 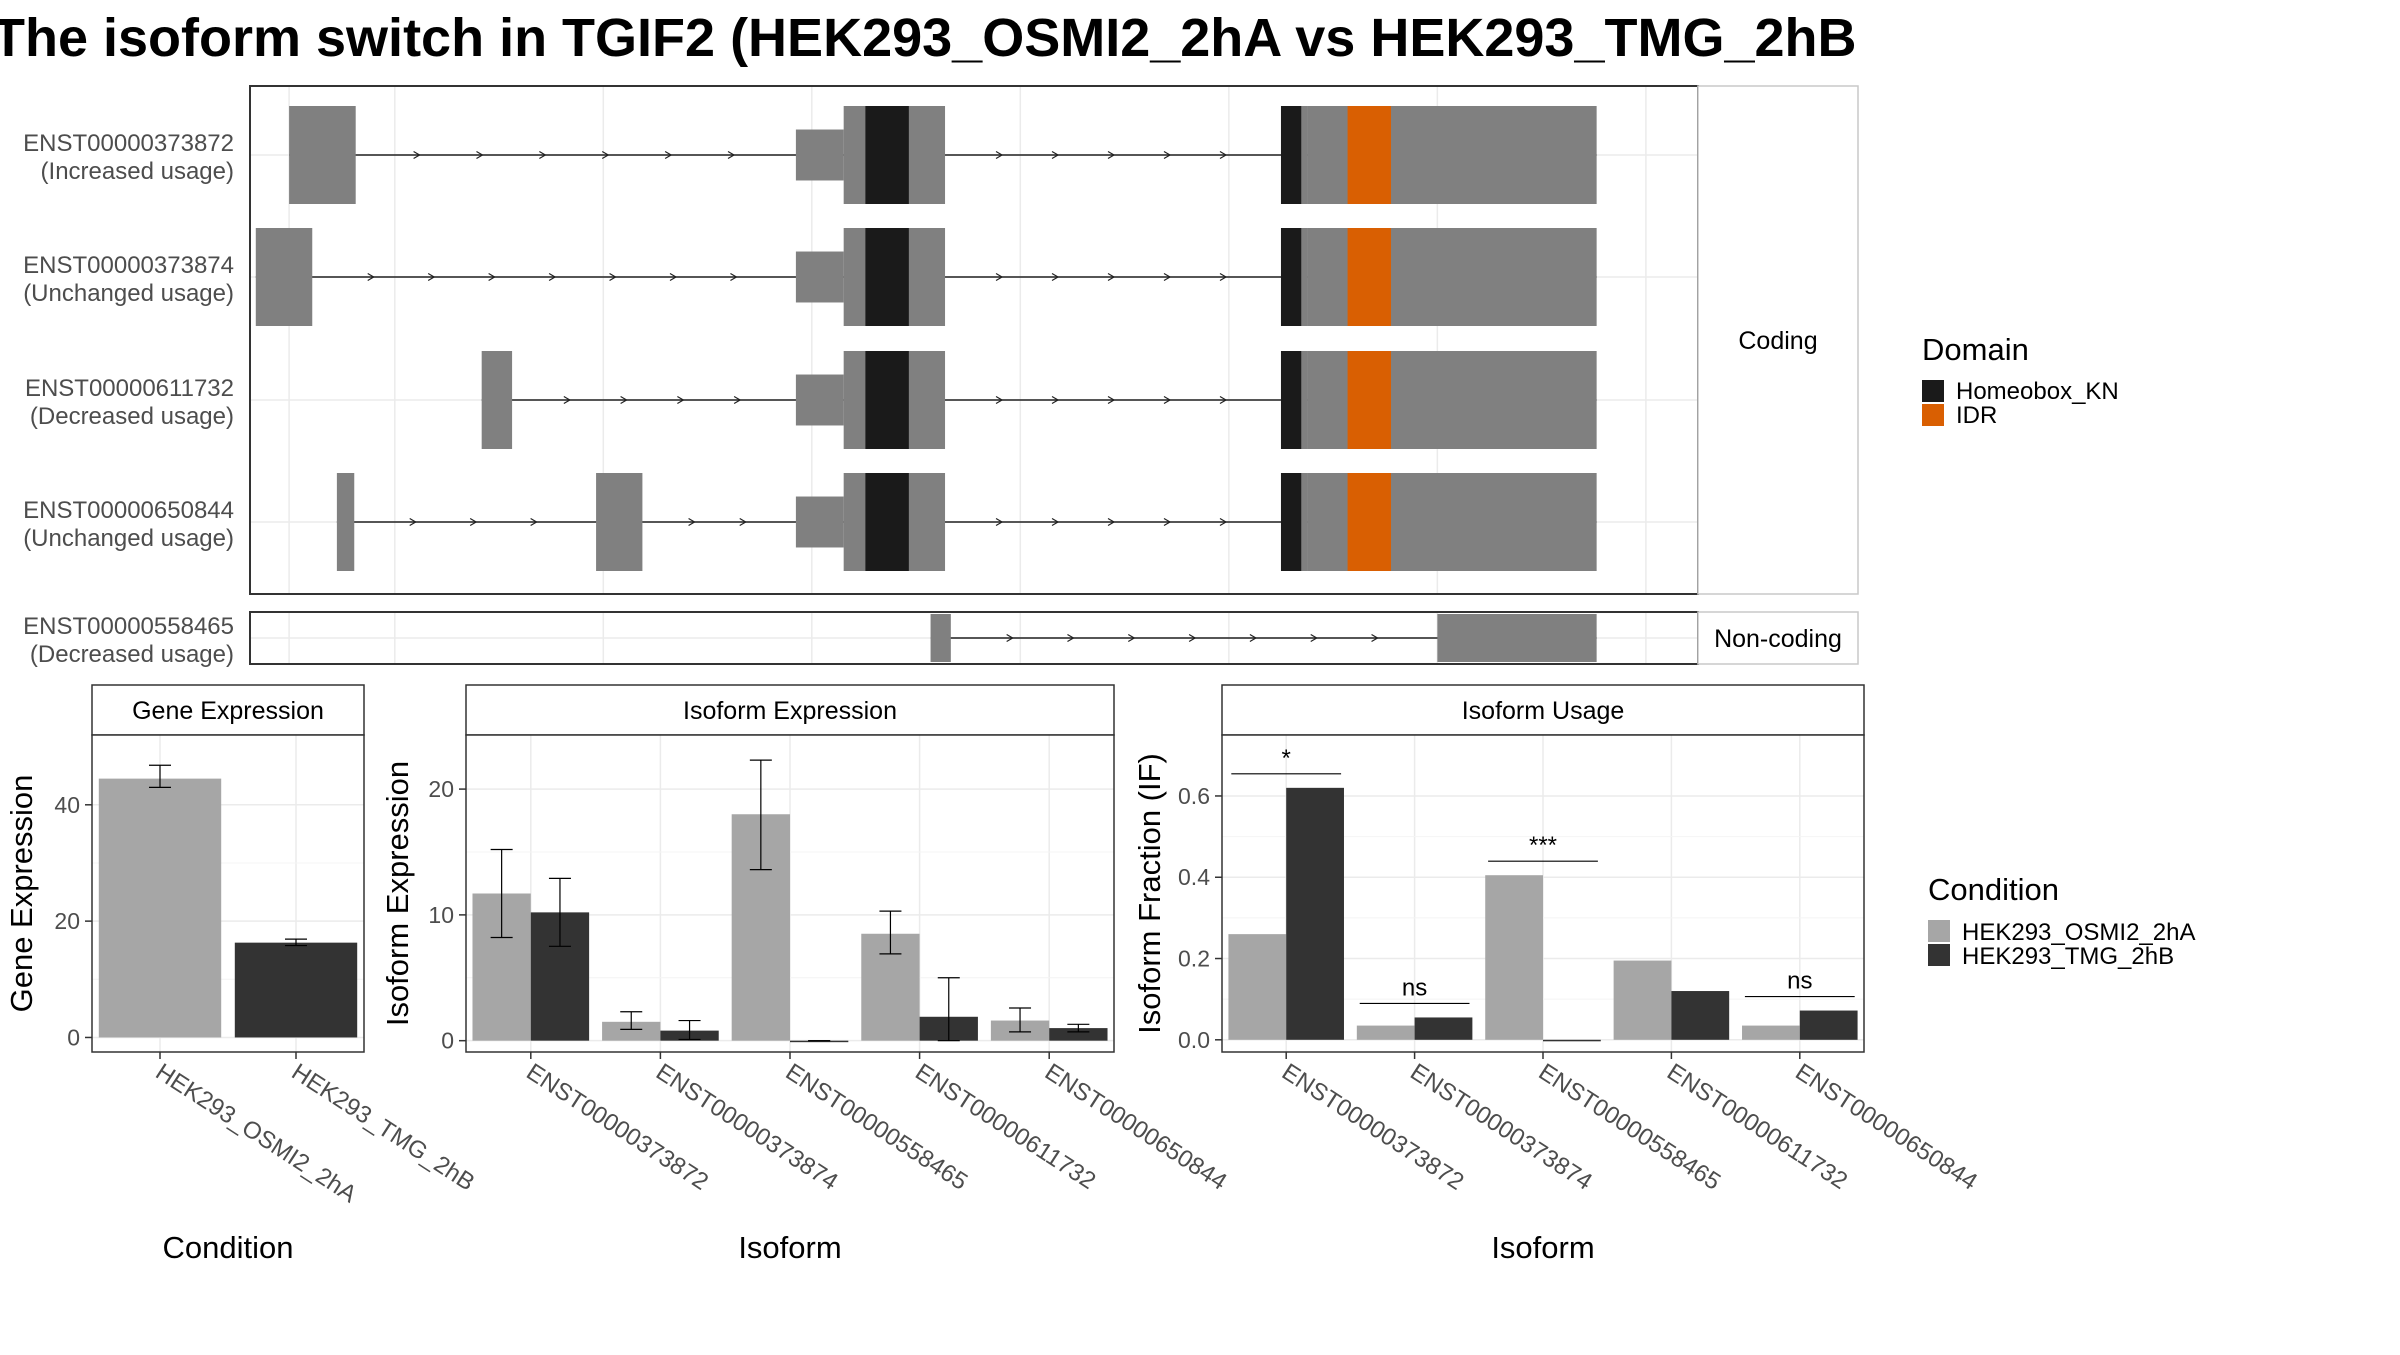 What do you see at coordinates (1939, 955) in the screenshot?
I see `legend-key-cond-b` at bounding box center [1939, 955].